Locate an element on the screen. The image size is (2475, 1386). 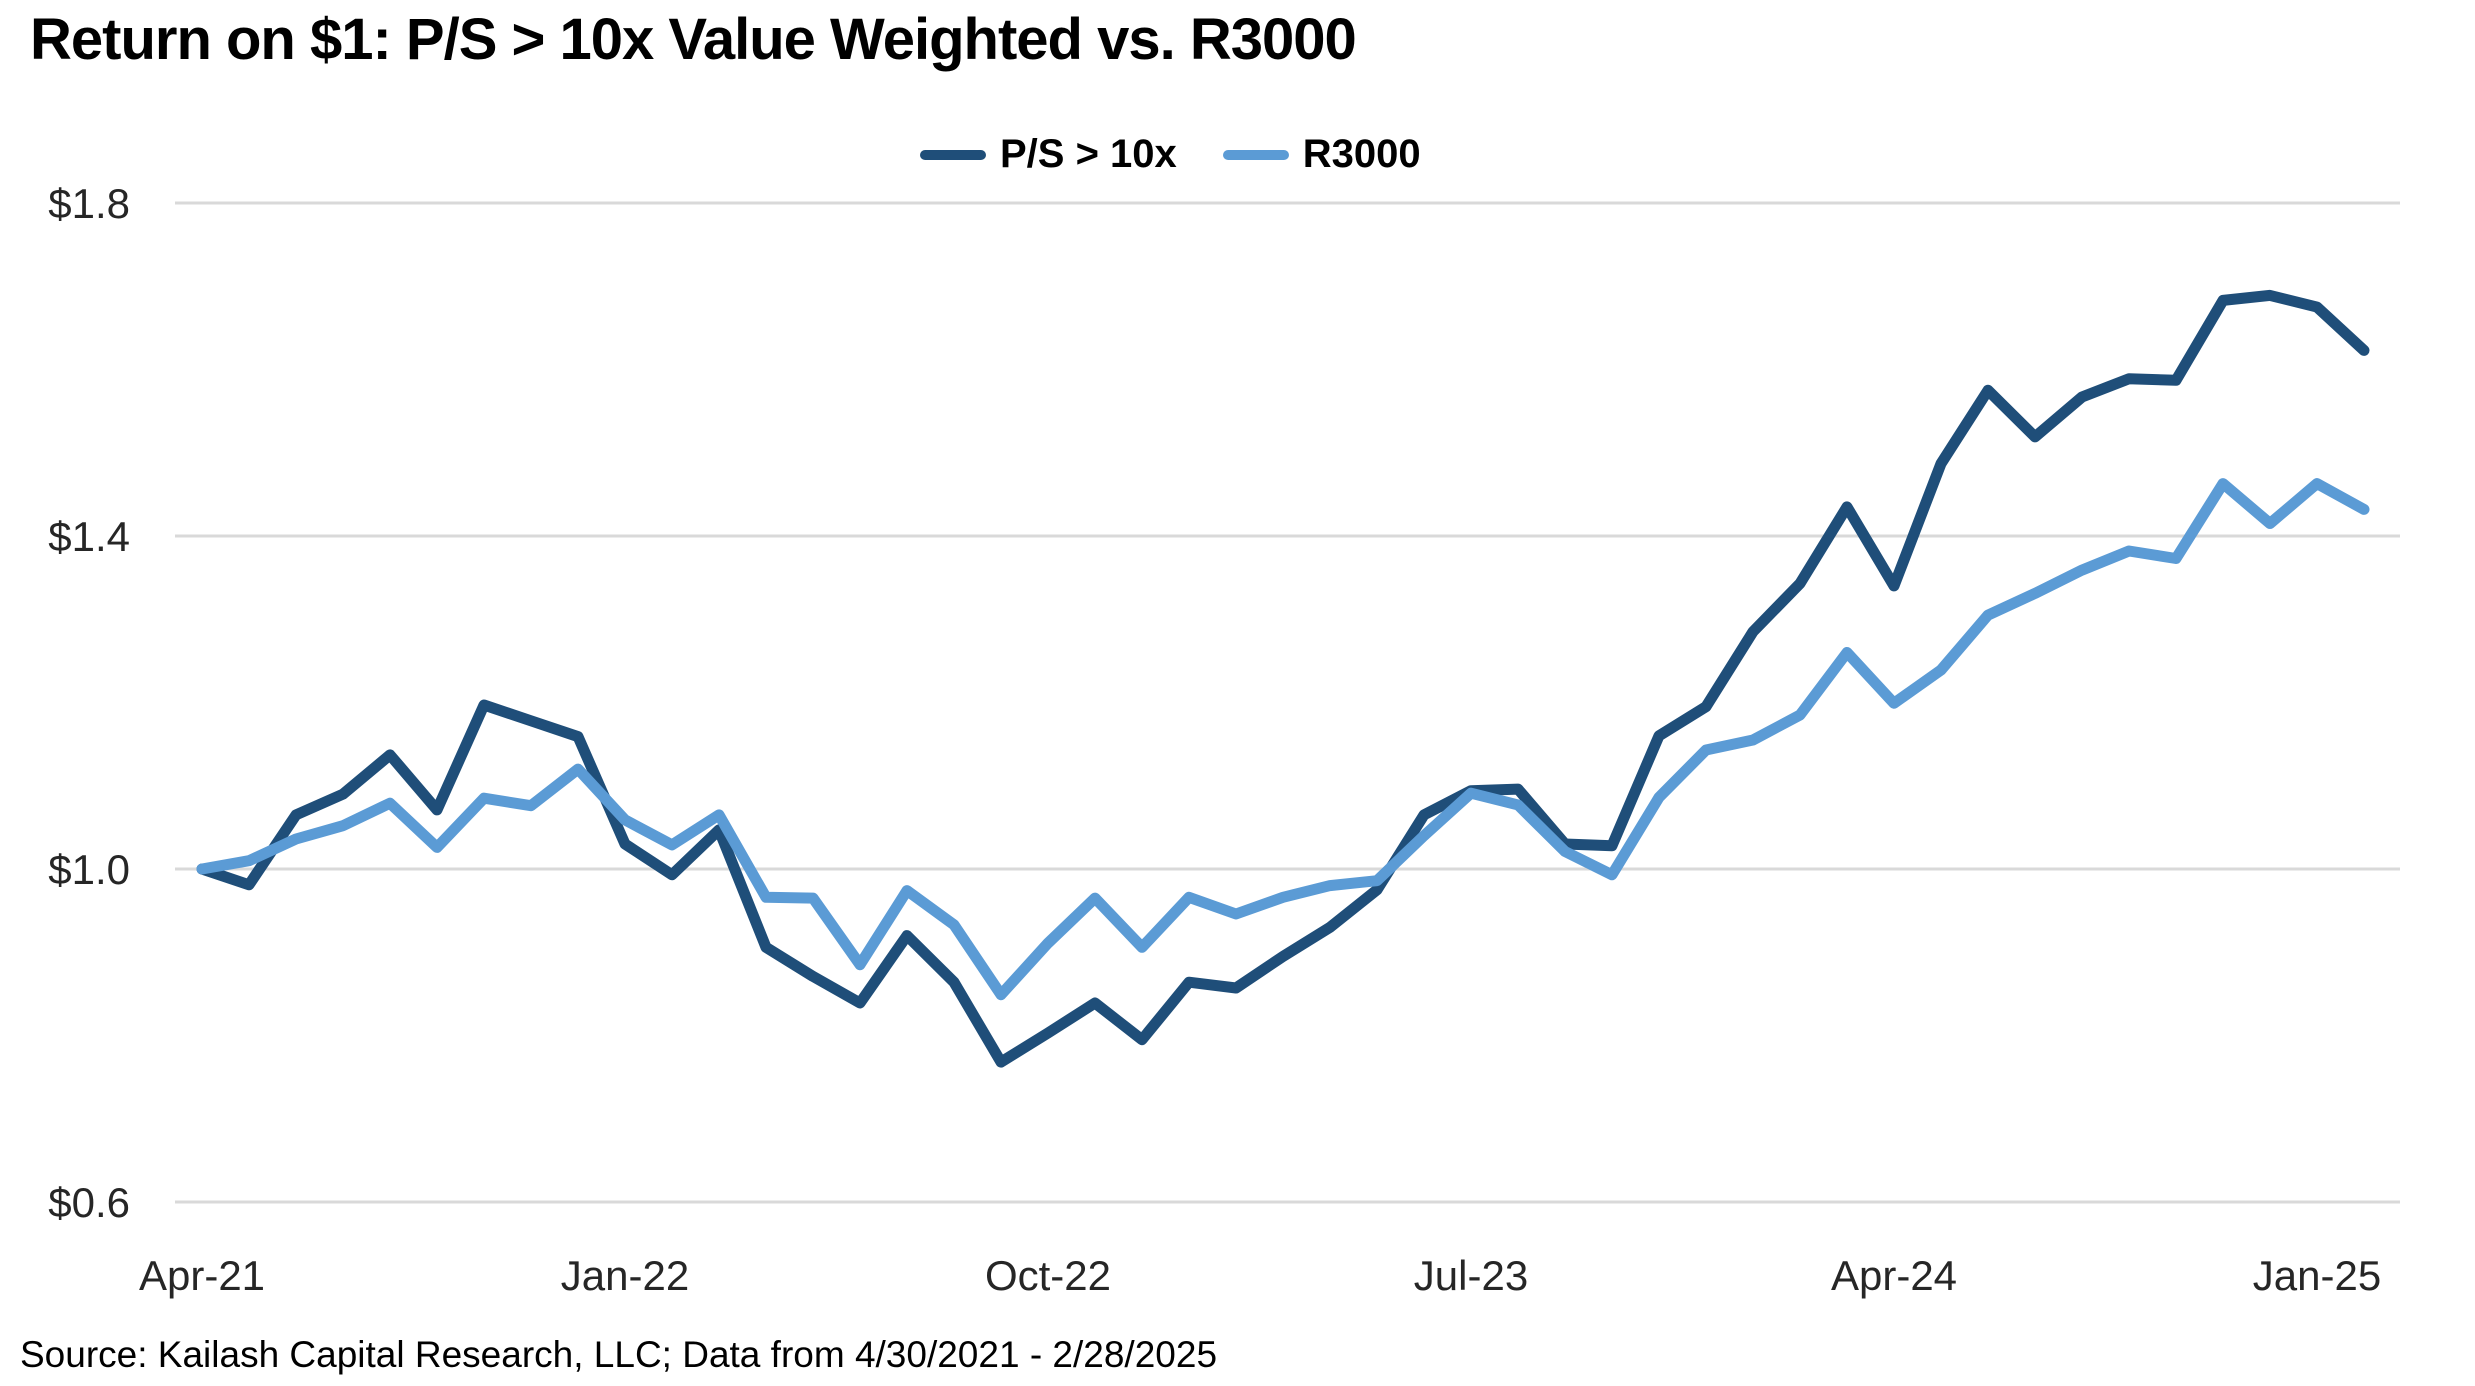
legend: P/S > 10x R3000 is located at coordinates (1170, 154).